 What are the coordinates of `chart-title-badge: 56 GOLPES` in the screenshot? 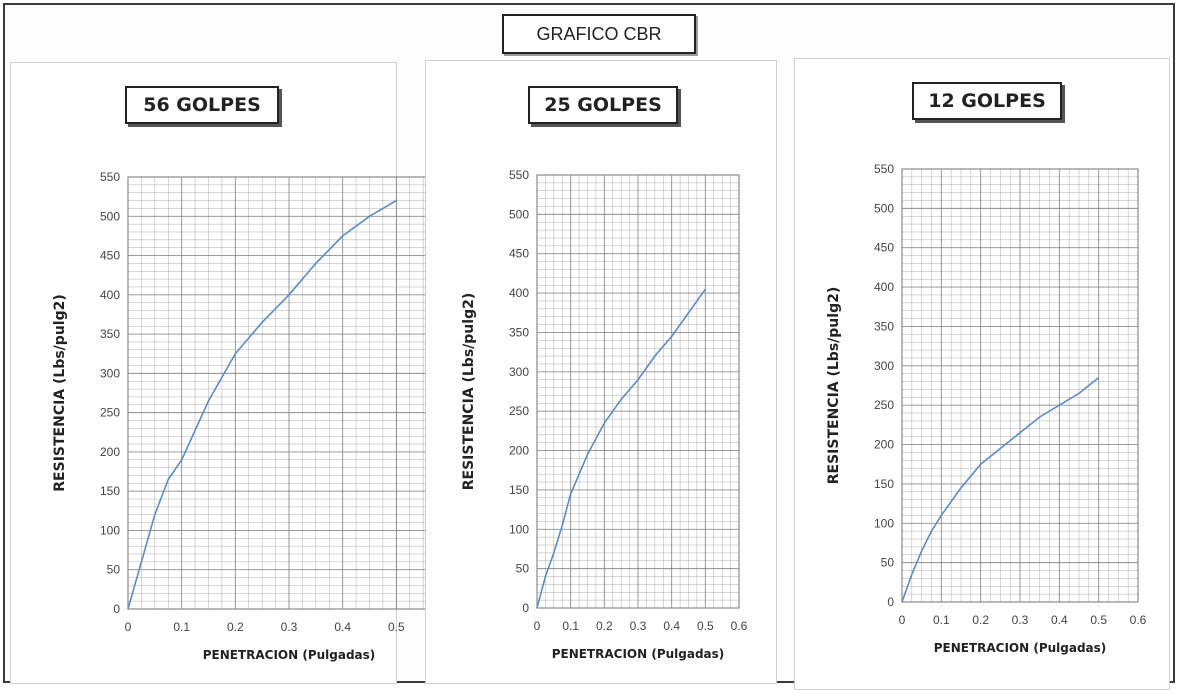 It's located at (202, 105).